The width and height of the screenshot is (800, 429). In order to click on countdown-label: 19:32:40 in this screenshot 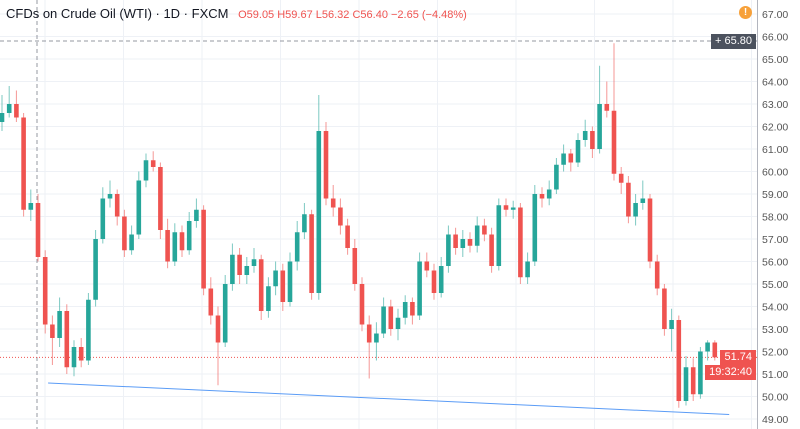, I will do `click(730, 372)`.